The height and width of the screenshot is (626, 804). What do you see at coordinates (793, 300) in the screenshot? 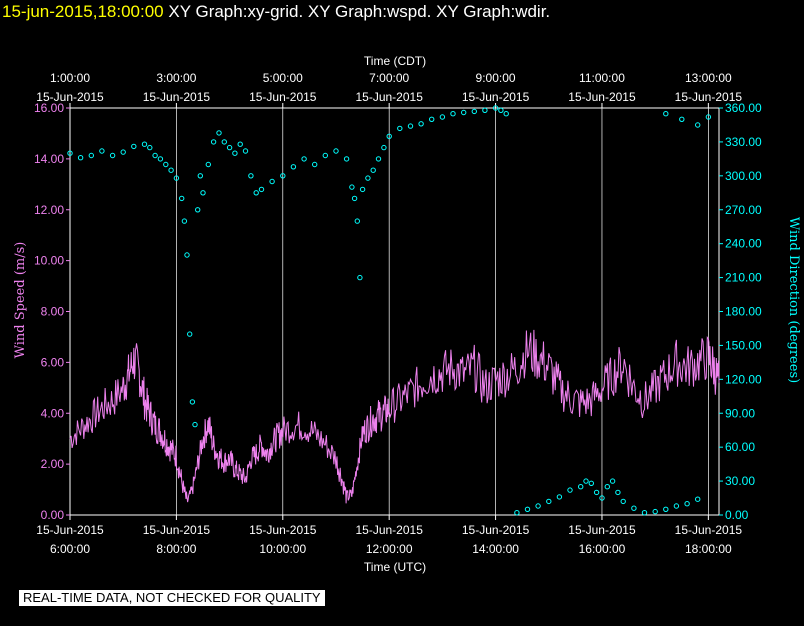
I see `right-axis-title: Wind Direction (degrees)` at bounding box center [793, 300].